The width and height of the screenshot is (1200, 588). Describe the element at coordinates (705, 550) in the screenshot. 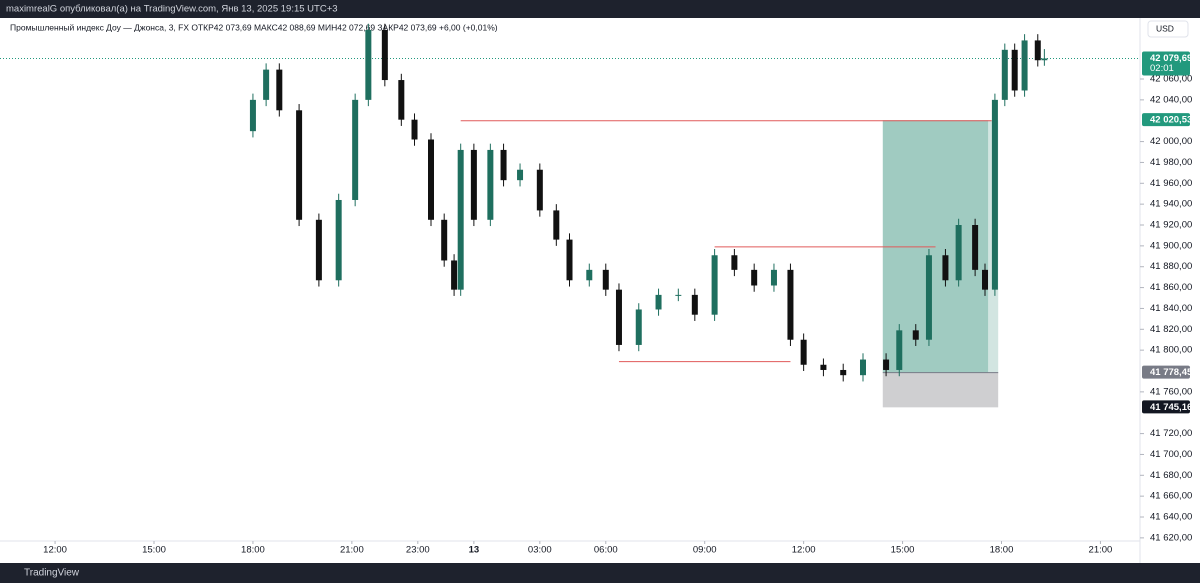

I see `x-tick-label: 09:00` at that location.